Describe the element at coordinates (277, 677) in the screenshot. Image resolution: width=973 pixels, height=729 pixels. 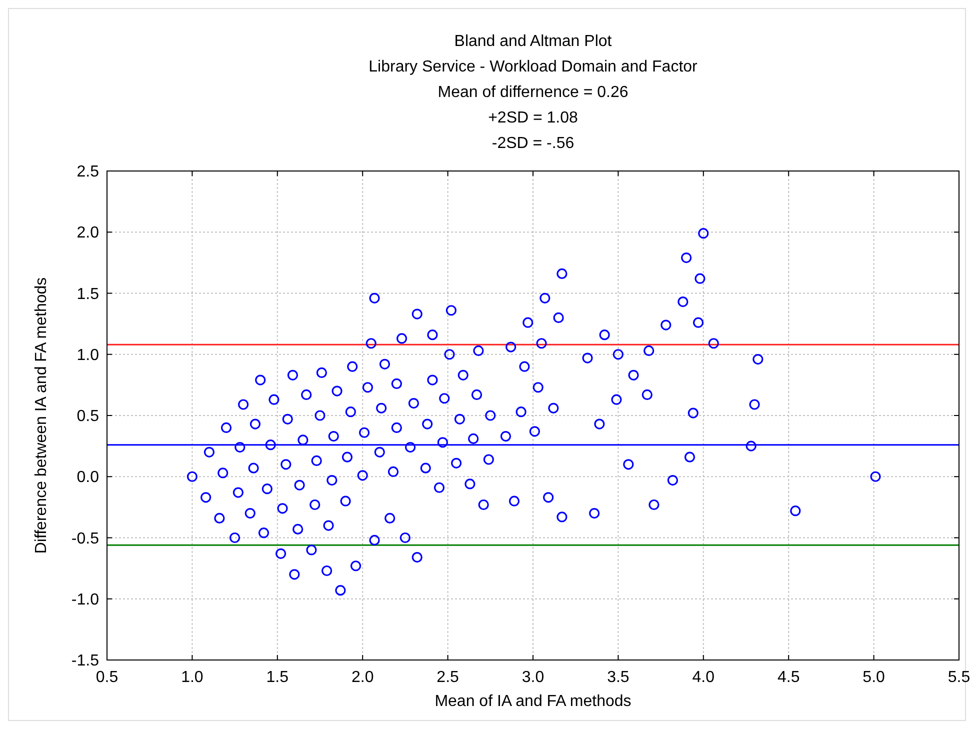
I see `x-tick-label: 1.5` at that location.